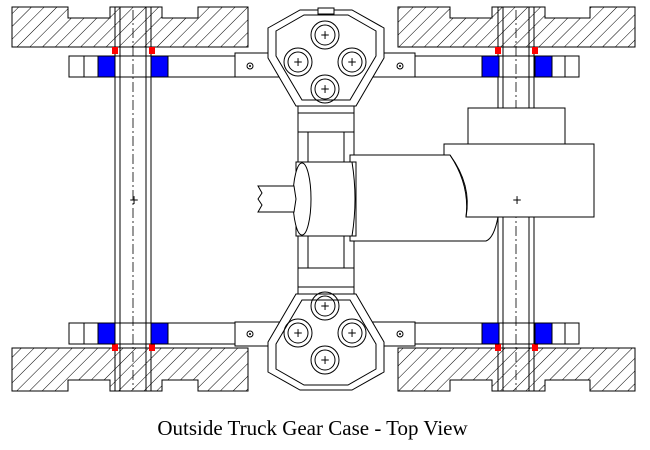 The width and height of the screenshot is (650, 450). What do you see at coordinates (516, 27) in the screenshot?
I see `frame-wall-top-right` at bounding box center [516, 27].